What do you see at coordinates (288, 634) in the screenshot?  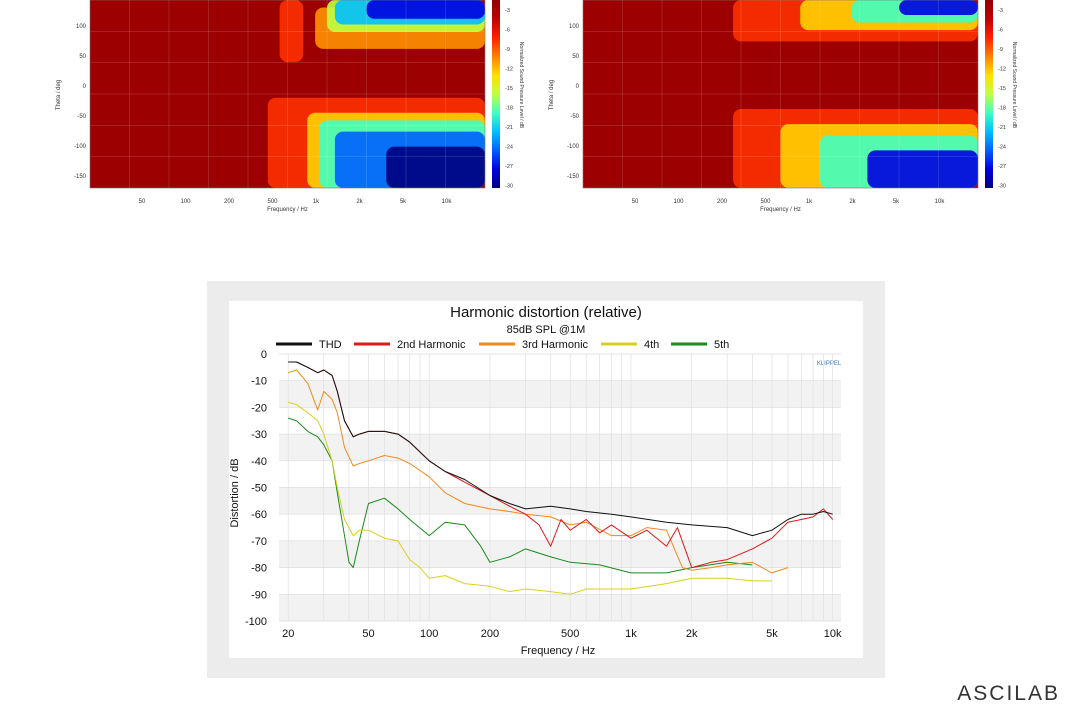 I see `x-tick-label: 20` at bounding box center [288, 634].